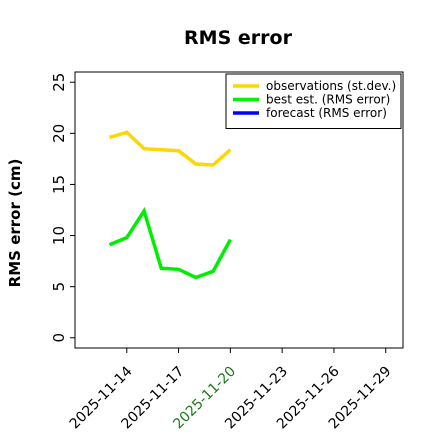 This screenshot has height=440, width=440. What do you see at coordinates (326, 113) in the screenshot?
I see `legend-label-2: forecast (RMS error)` at bounding box center [326, 113].